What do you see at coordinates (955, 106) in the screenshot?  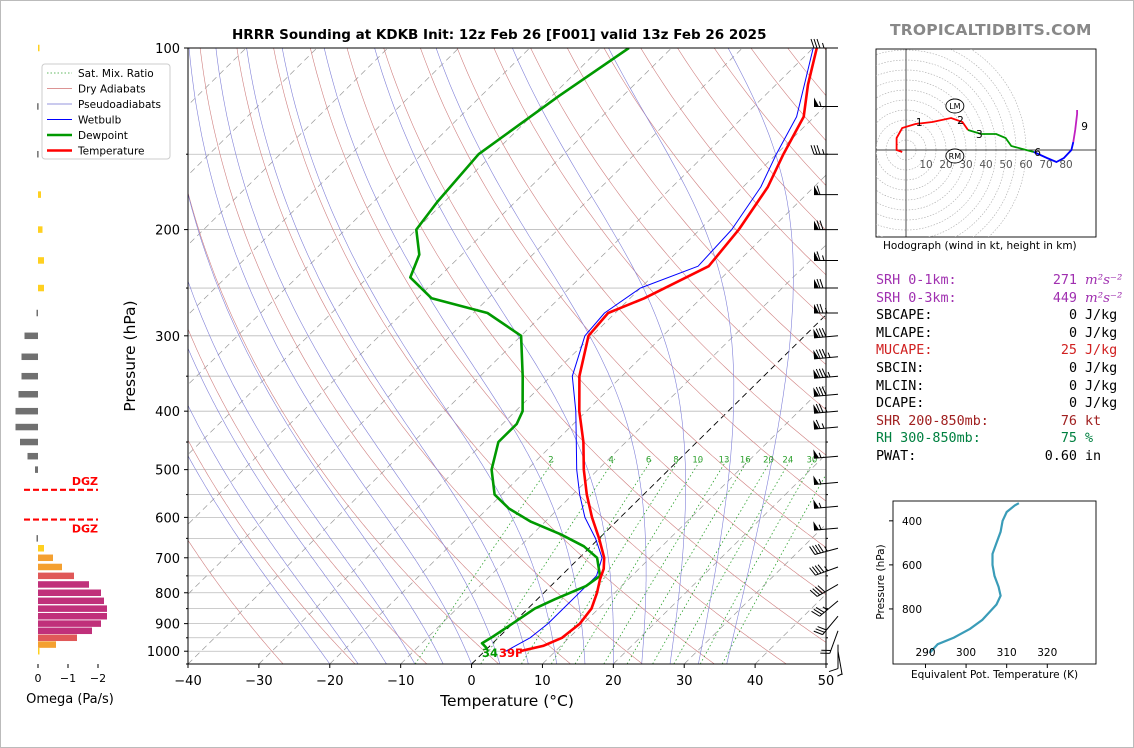 I see `storm-motion-marker` at bounding box center [955, 106].